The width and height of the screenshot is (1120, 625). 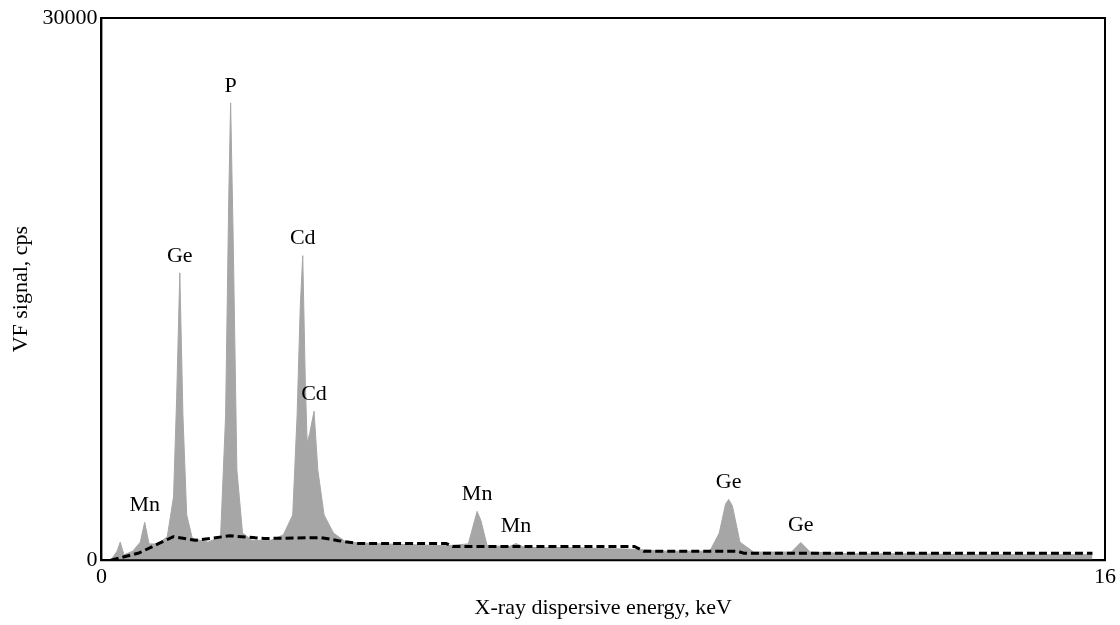 I want to click on y-axis-title: VF signal, cps, so click(x=19, y=289).